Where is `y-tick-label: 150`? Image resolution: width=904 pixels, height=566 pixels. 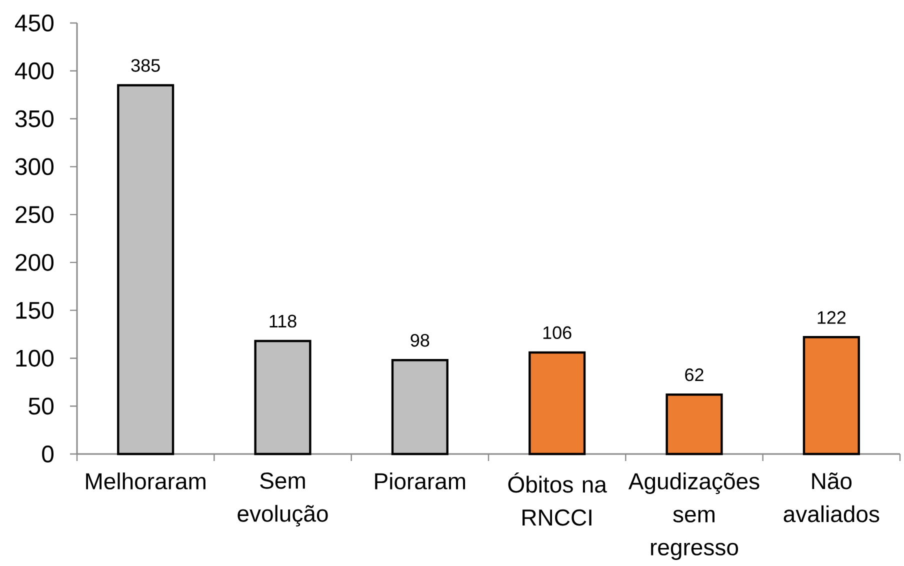
y-tick-label: 150 is located at coordinates (35, 310).